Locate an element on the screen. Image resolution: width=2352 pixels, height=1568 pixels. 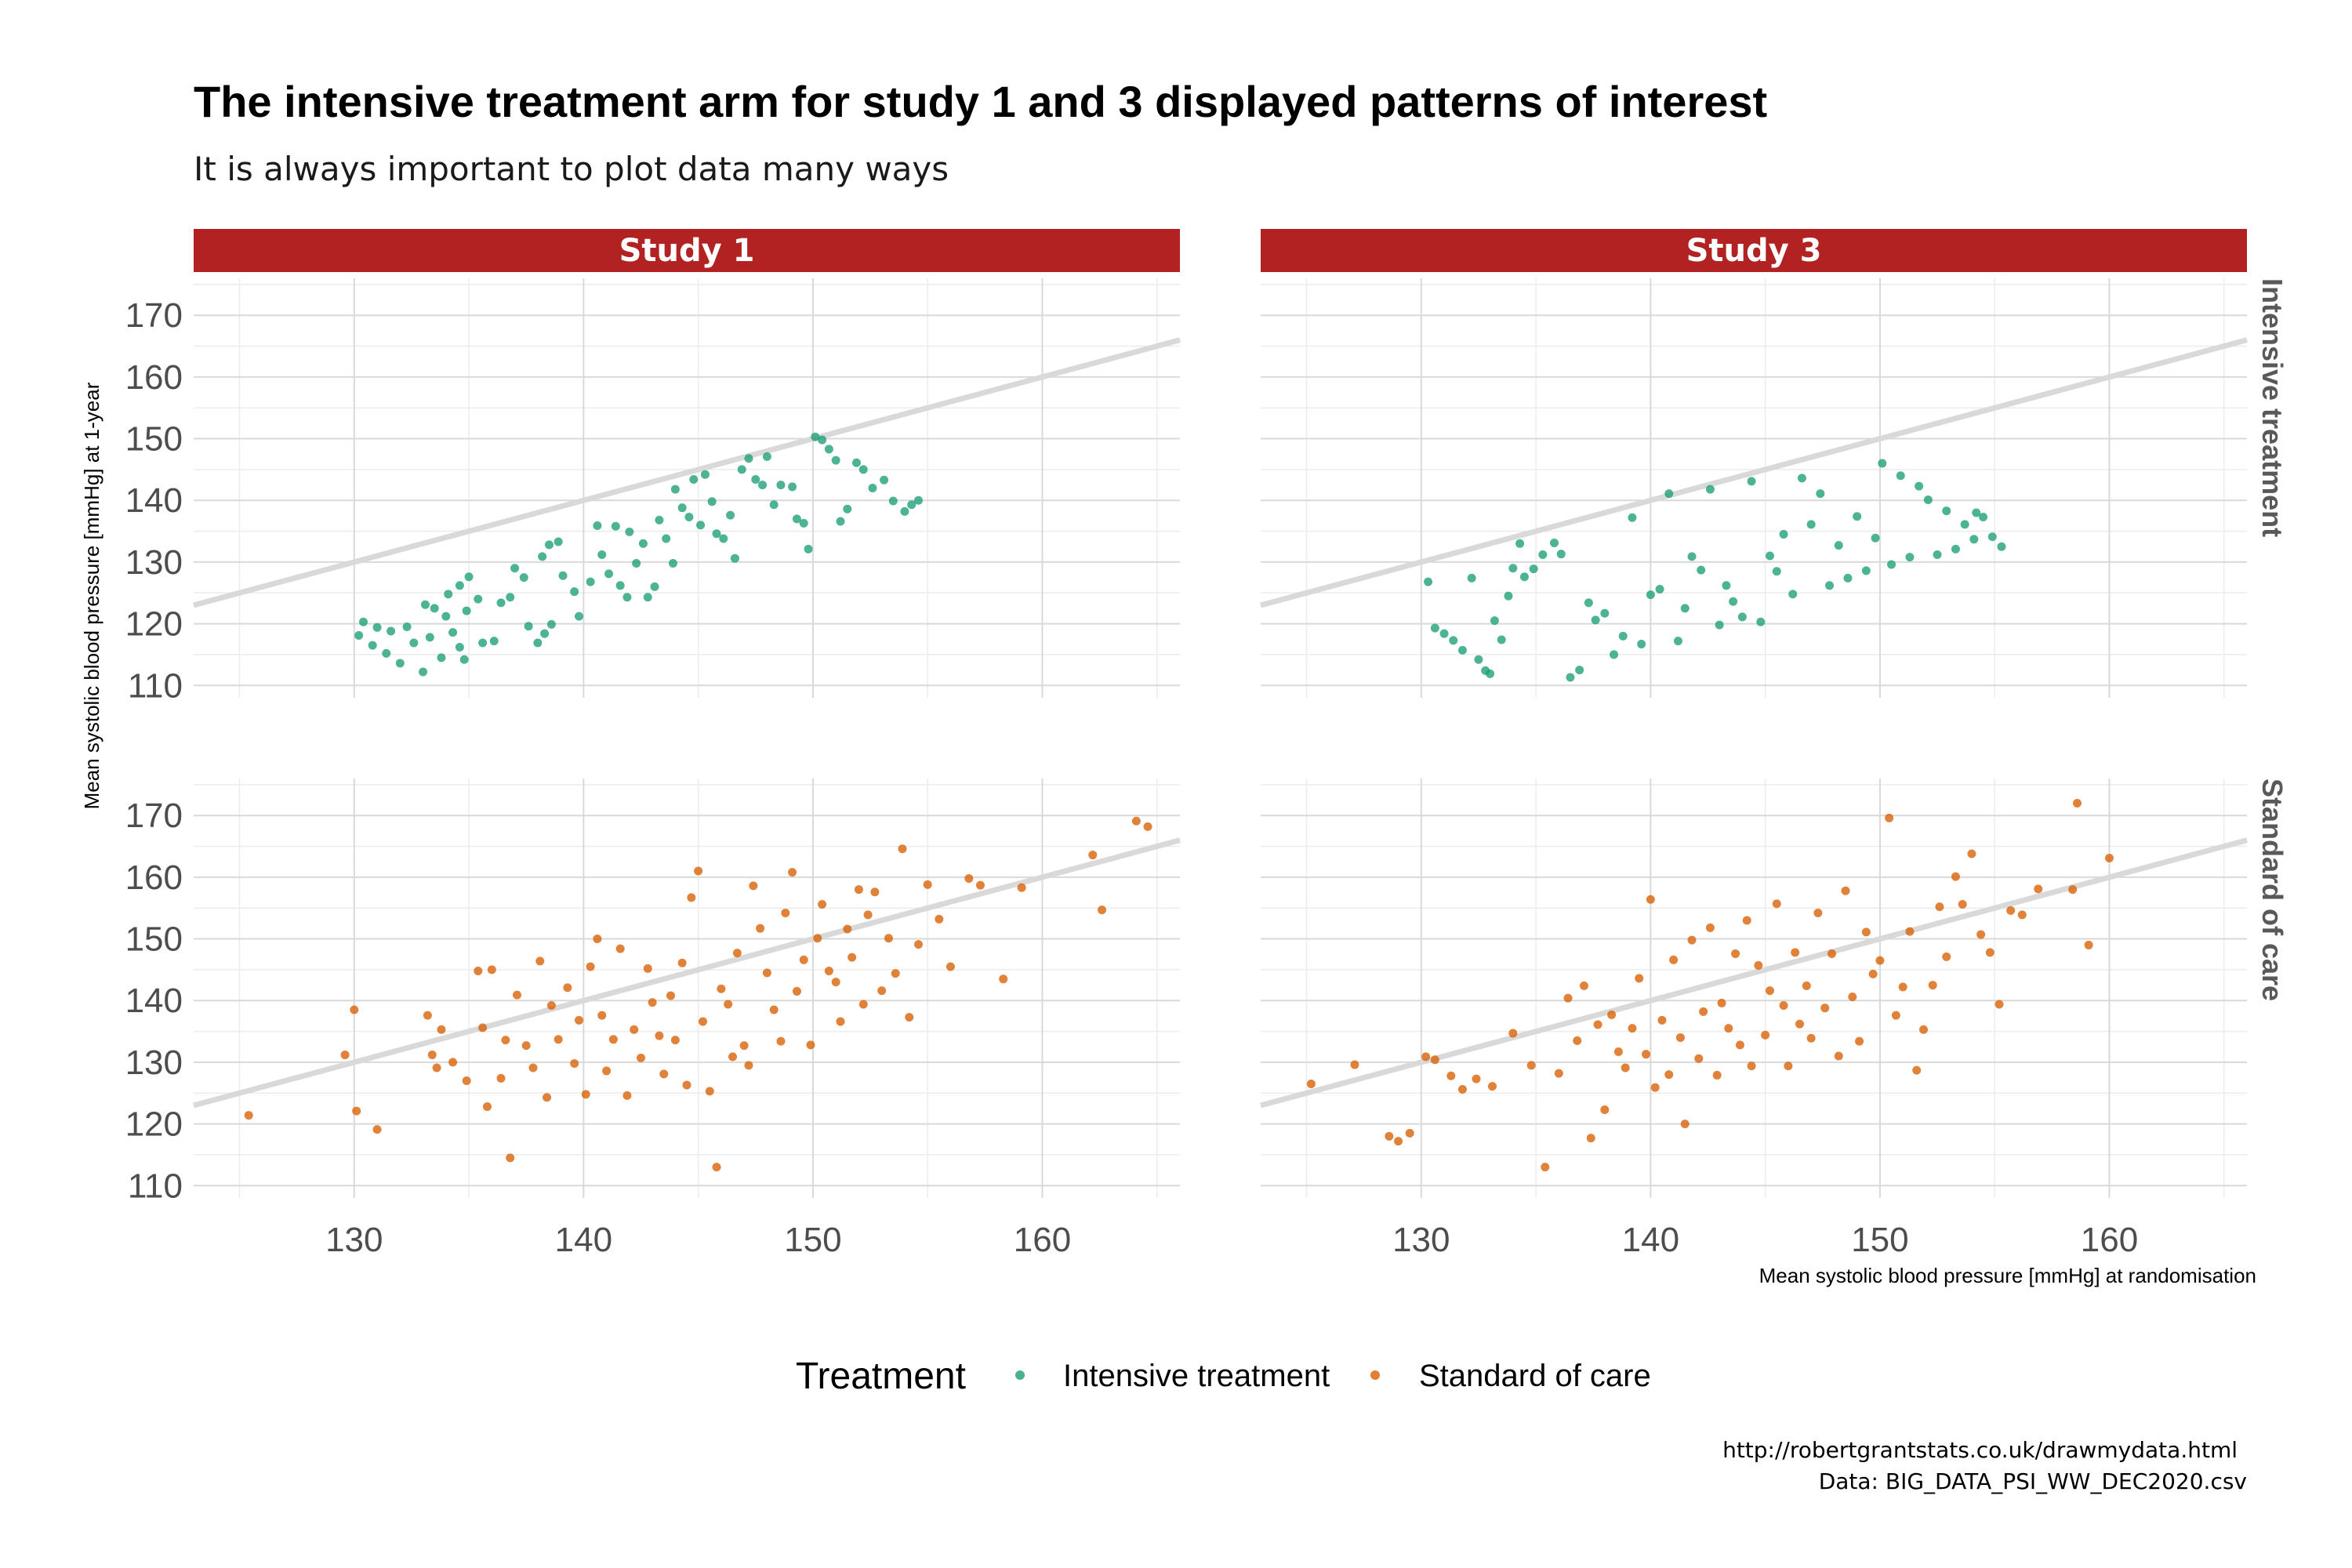
panel-2-2: 130 140 150 160 is located at coordinates (1754, 1019).